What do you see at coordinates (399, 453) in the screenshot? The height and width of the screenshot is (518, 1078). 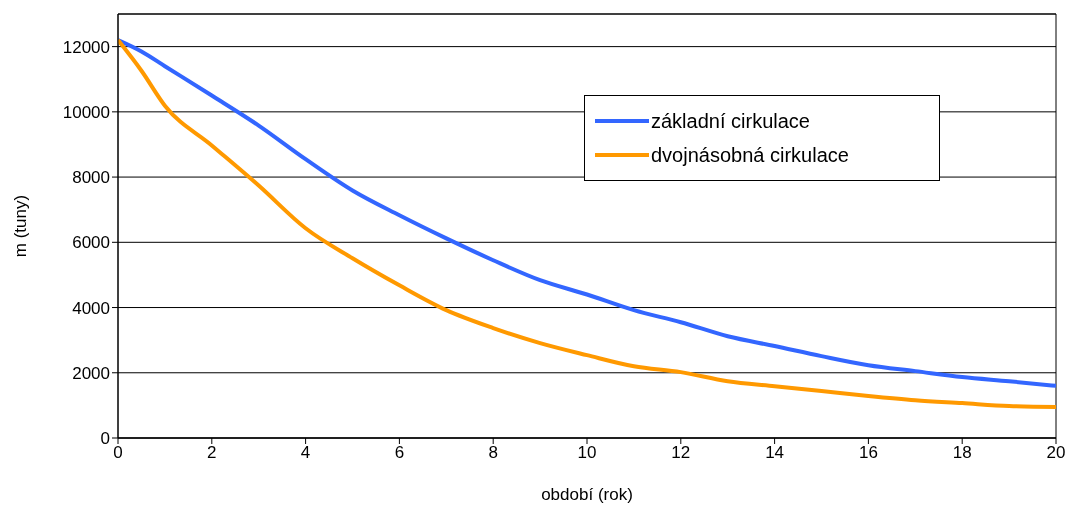 I see `x-tick-label: 6` at bounding box center [399, 453].